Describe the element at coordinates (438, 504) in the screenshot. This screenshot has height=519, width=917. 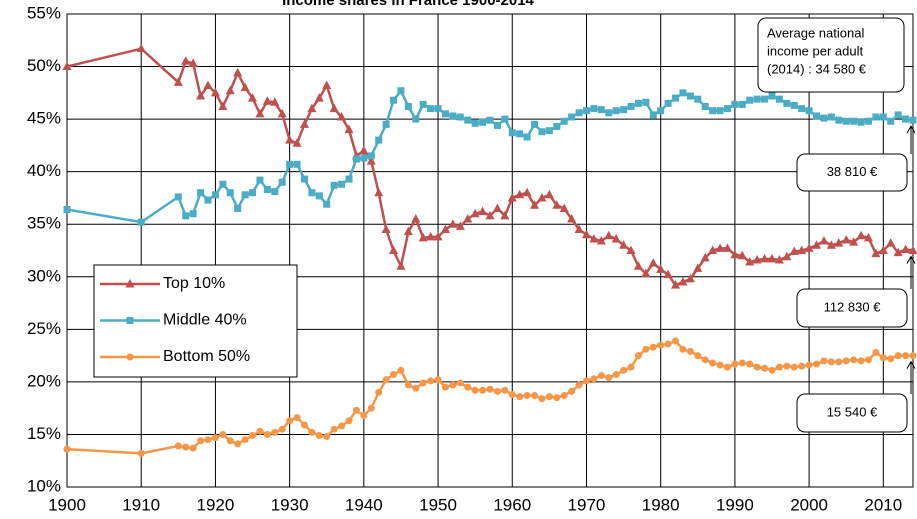
I see `x-tick-label: 1950` at that location.